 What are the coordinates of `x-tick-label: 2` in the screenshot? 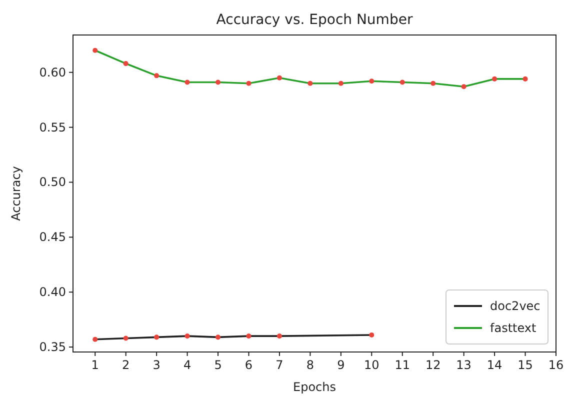 It's located at (126, 365).